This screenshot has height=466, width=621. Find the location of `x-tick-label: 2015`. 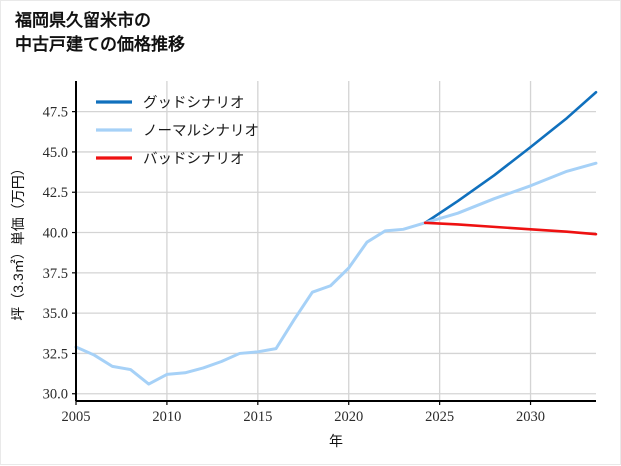

x-tick-label: 2015 is located at coordinates (257, 417).